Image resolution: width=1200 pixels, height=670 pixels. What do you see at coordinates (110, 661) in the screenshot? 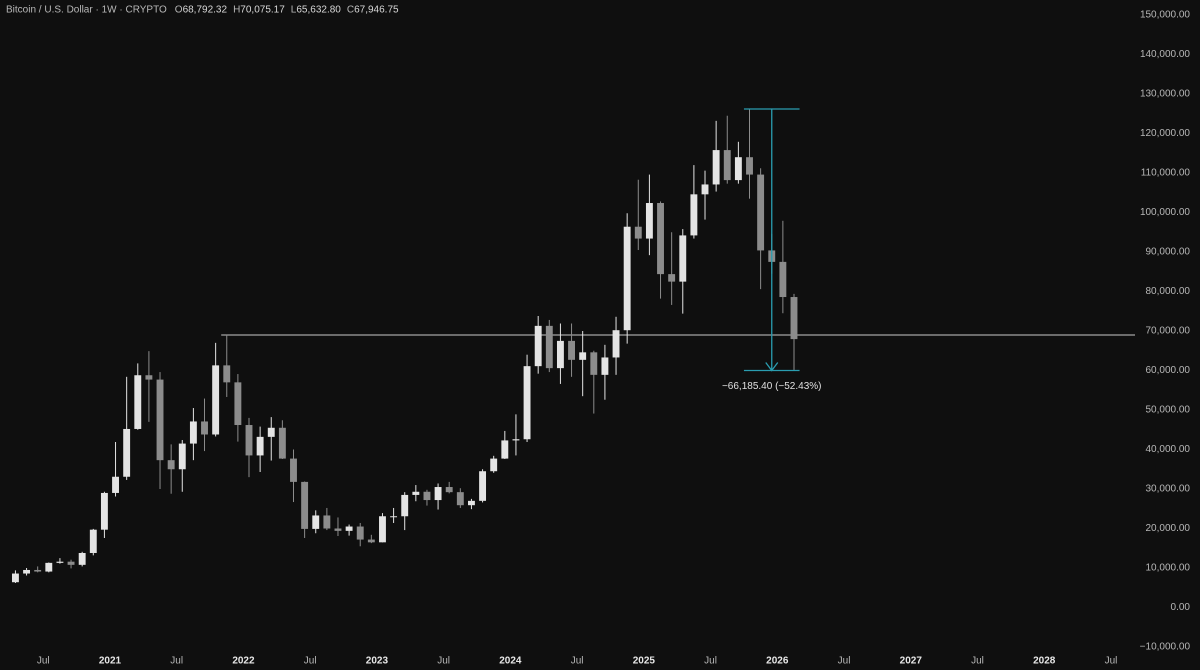
I see `x-tick-label: 2021` at bounding box center [110, 661].